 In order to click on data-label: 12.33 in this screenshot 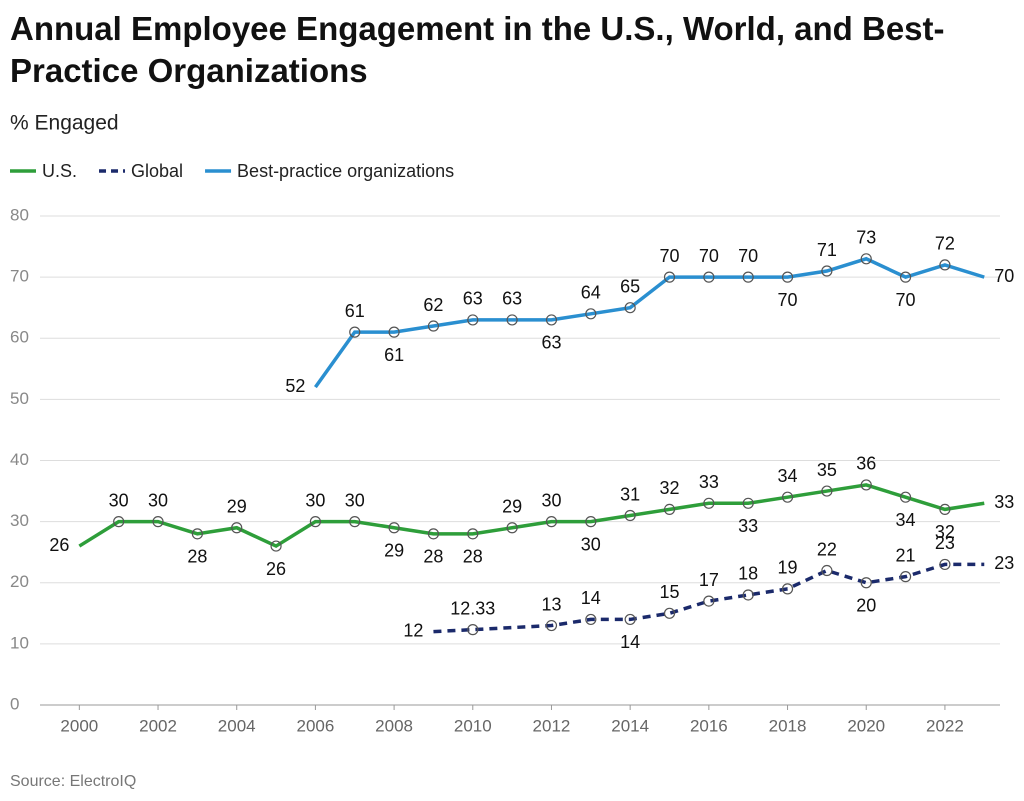, I will do `click(472, 608)`.